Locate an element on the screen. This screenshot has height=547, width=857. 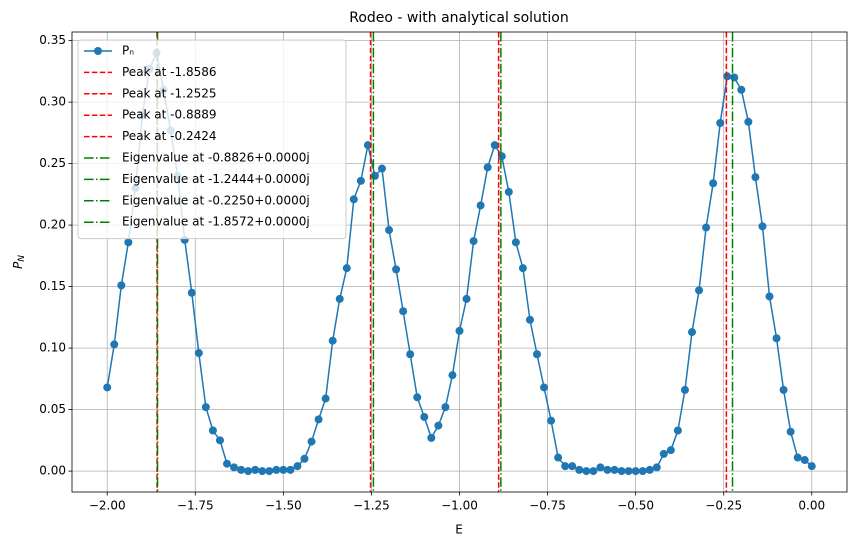
y-tick-label: 0.35 is located at coordinates (52, 40).